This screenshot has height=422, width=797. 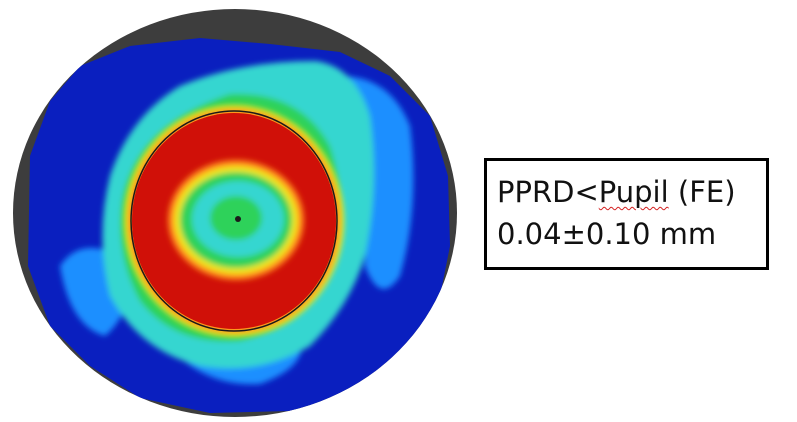 I want to click on annotation-pupil-word: Pupil, so click(x=633, y=192).